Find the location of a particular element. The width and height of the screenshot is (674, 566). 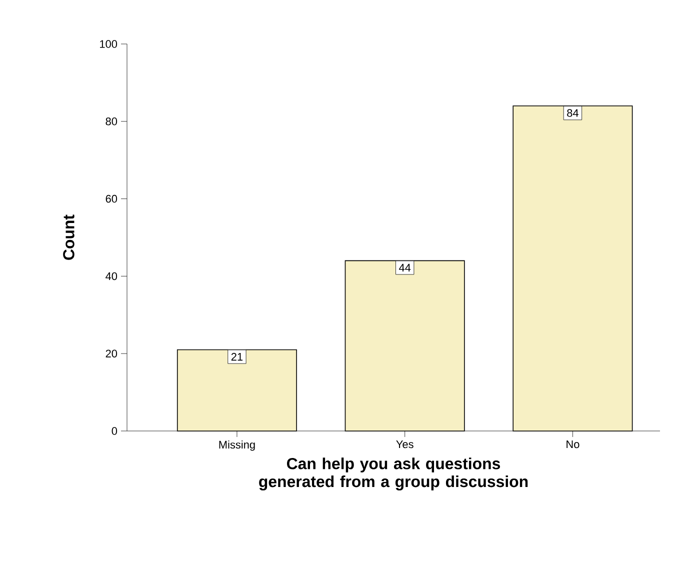

y-tick-label: 20 is located at coordinates (112, 354).